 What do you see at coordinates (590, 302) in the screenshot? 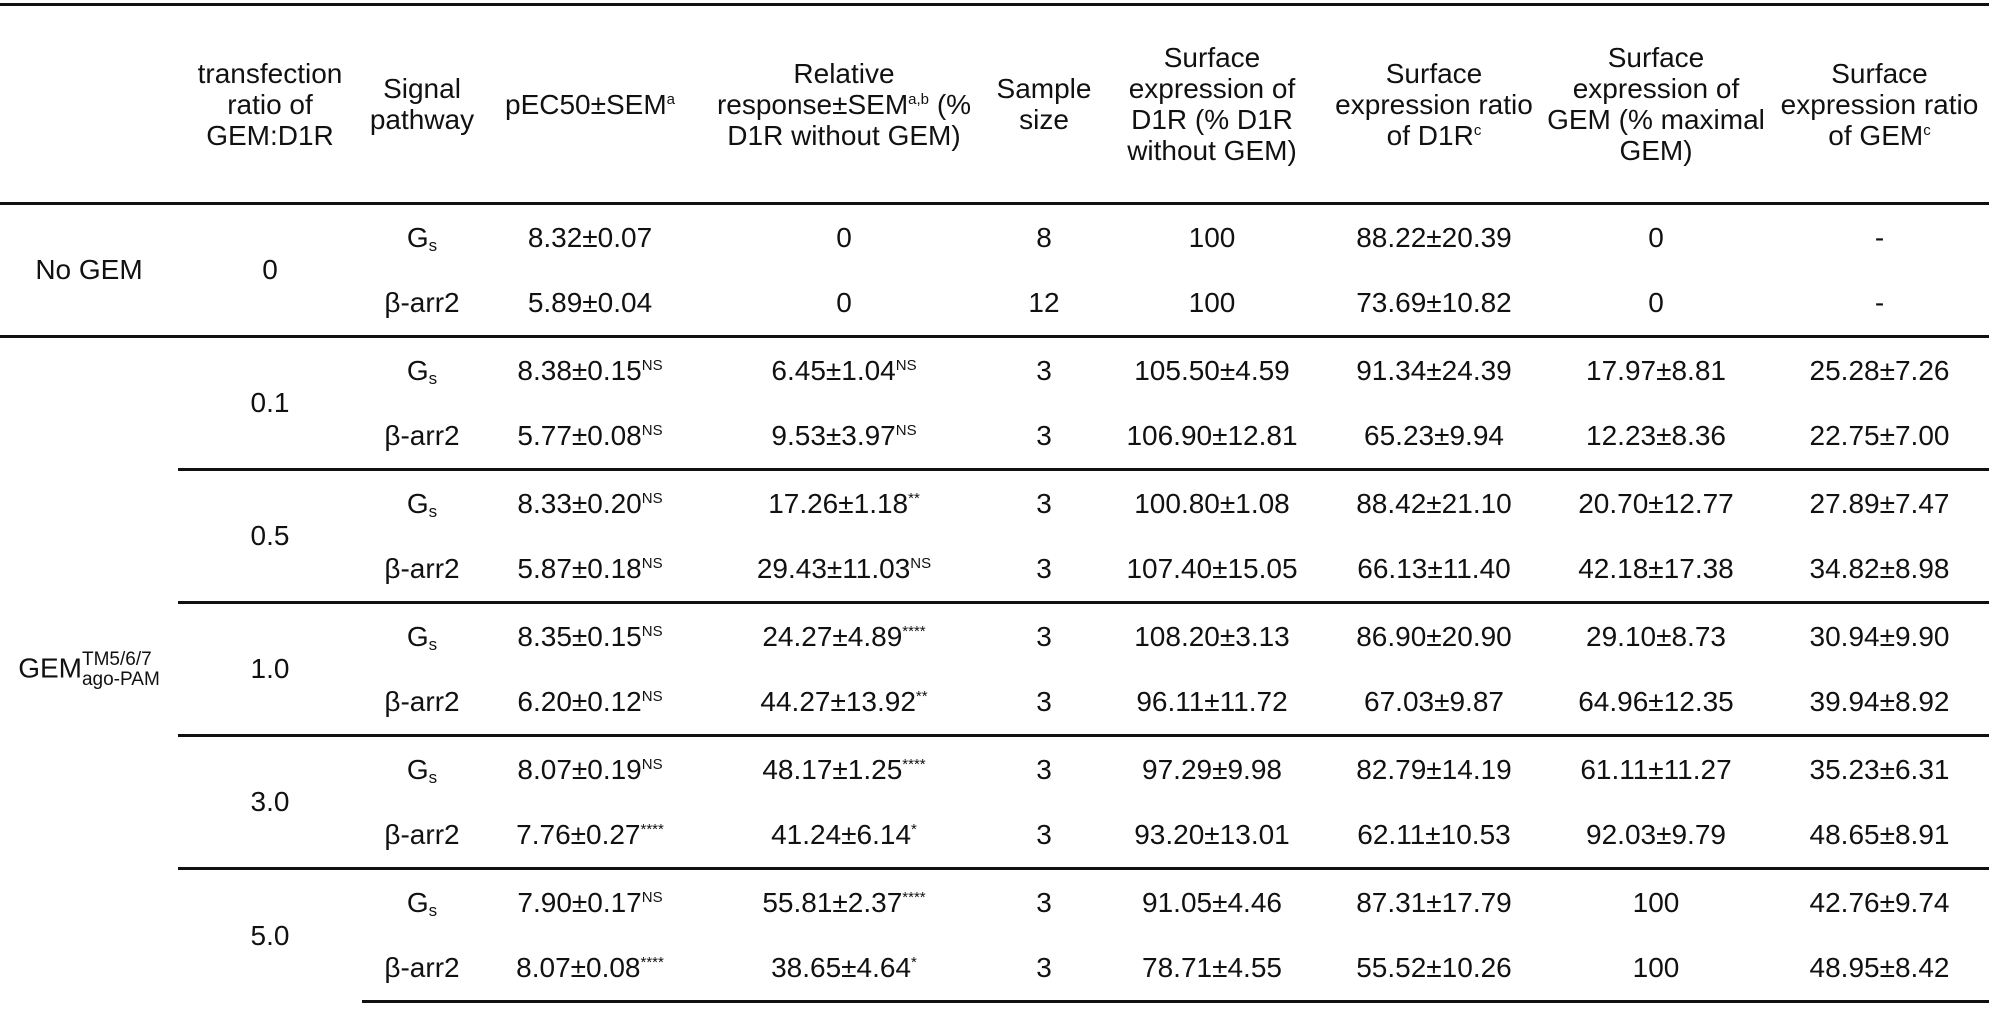
I see `cell-text: 5.89±0.04` at bounding box center [590, 302].